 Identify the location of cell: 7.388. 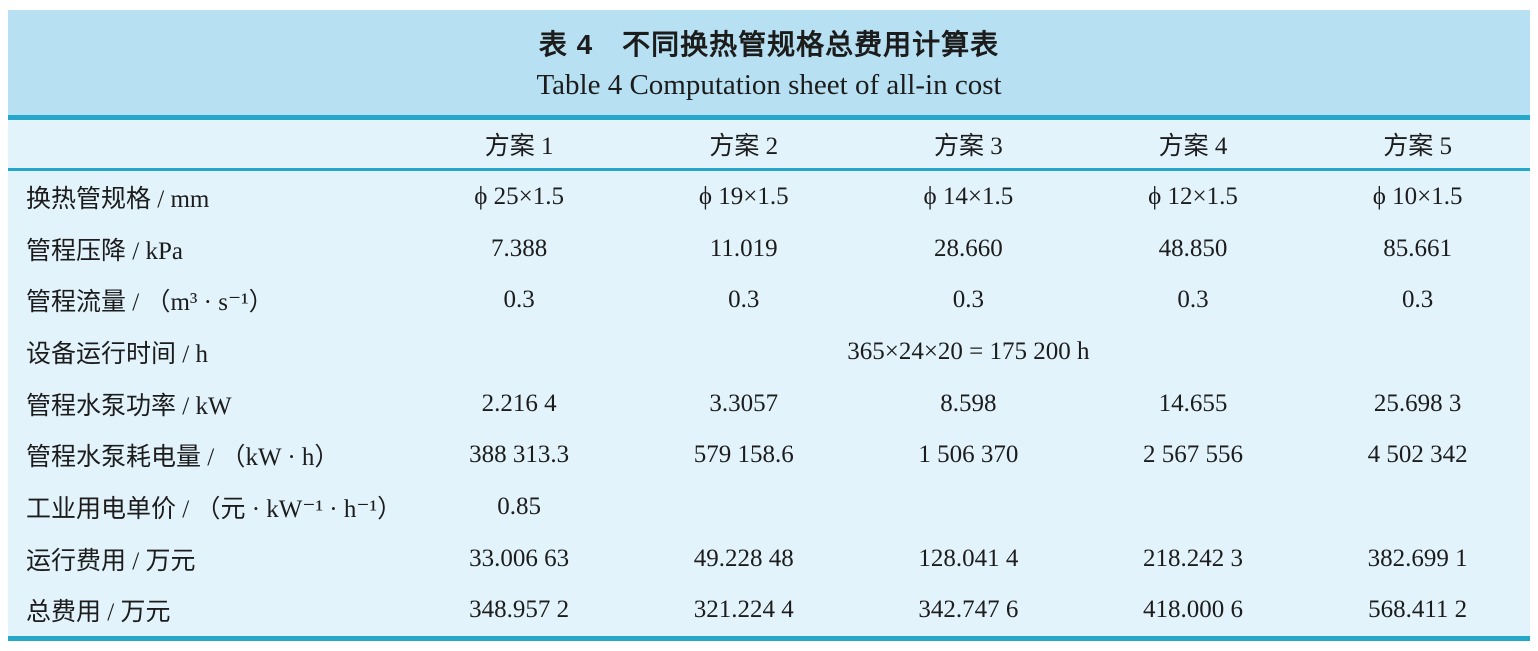
(519, 248).